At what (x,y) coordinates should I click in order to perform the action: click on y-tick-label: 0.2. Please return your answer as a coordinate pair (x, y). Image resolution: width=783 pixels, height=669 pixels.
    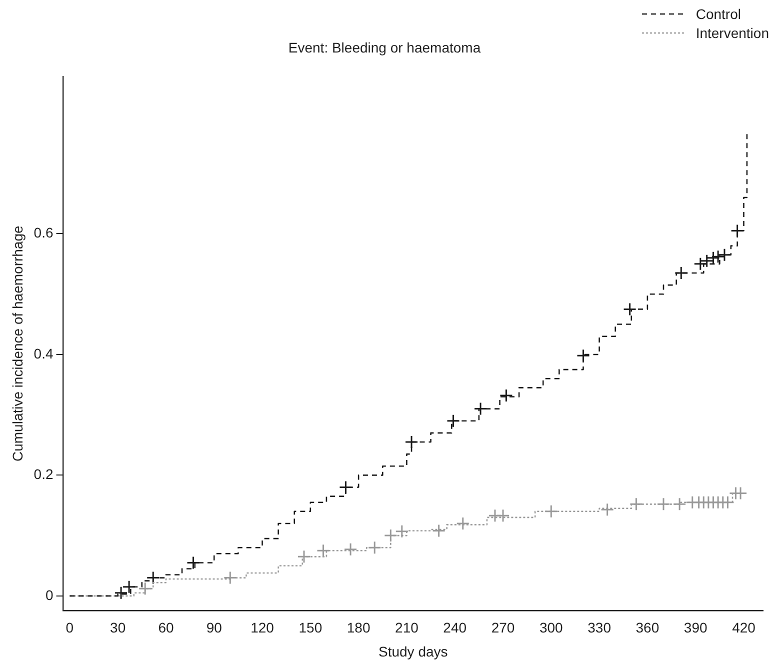
    Looking at the image, I should click on (44, 474).